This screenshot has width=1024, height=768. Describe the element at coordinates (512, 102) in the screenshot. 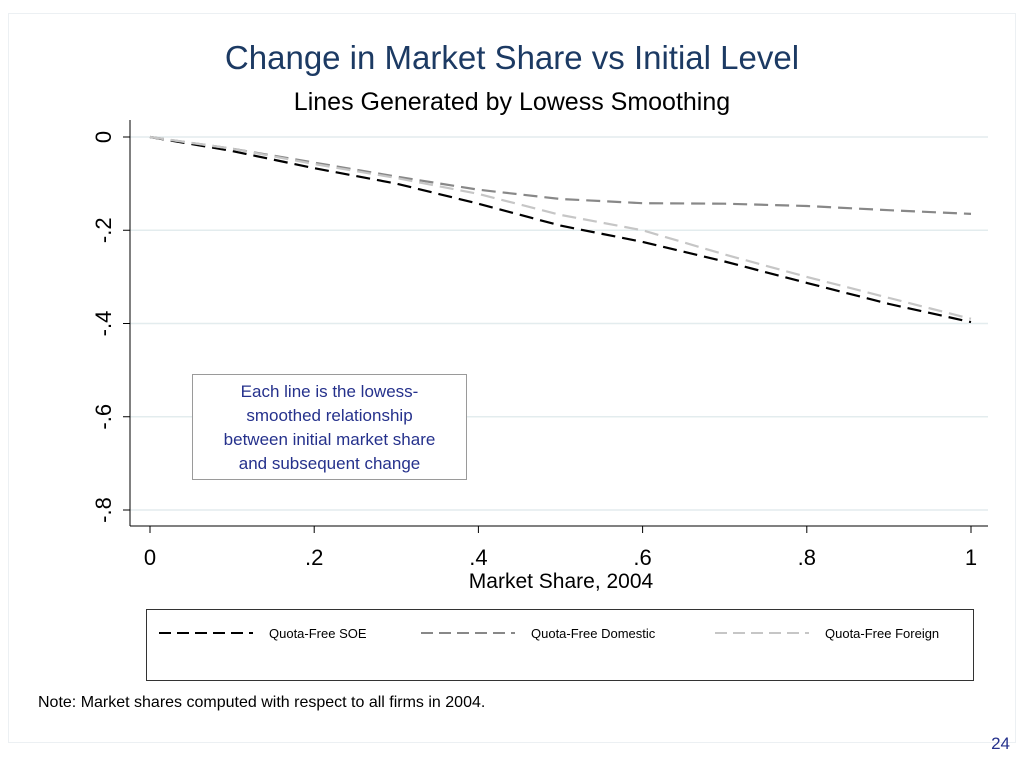

I see `chart-subtitle: Lines Generated by Lowess Smoothing` at that location.